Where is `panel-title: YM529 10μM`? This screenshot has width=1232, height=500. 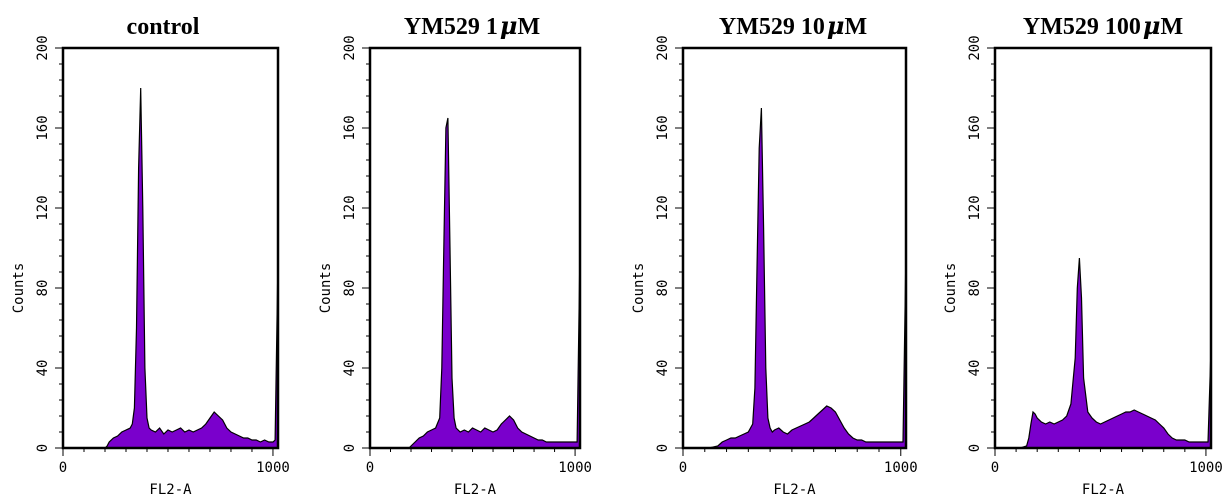 panel-title: YM529 10μM is located at coordinates (793, 25).